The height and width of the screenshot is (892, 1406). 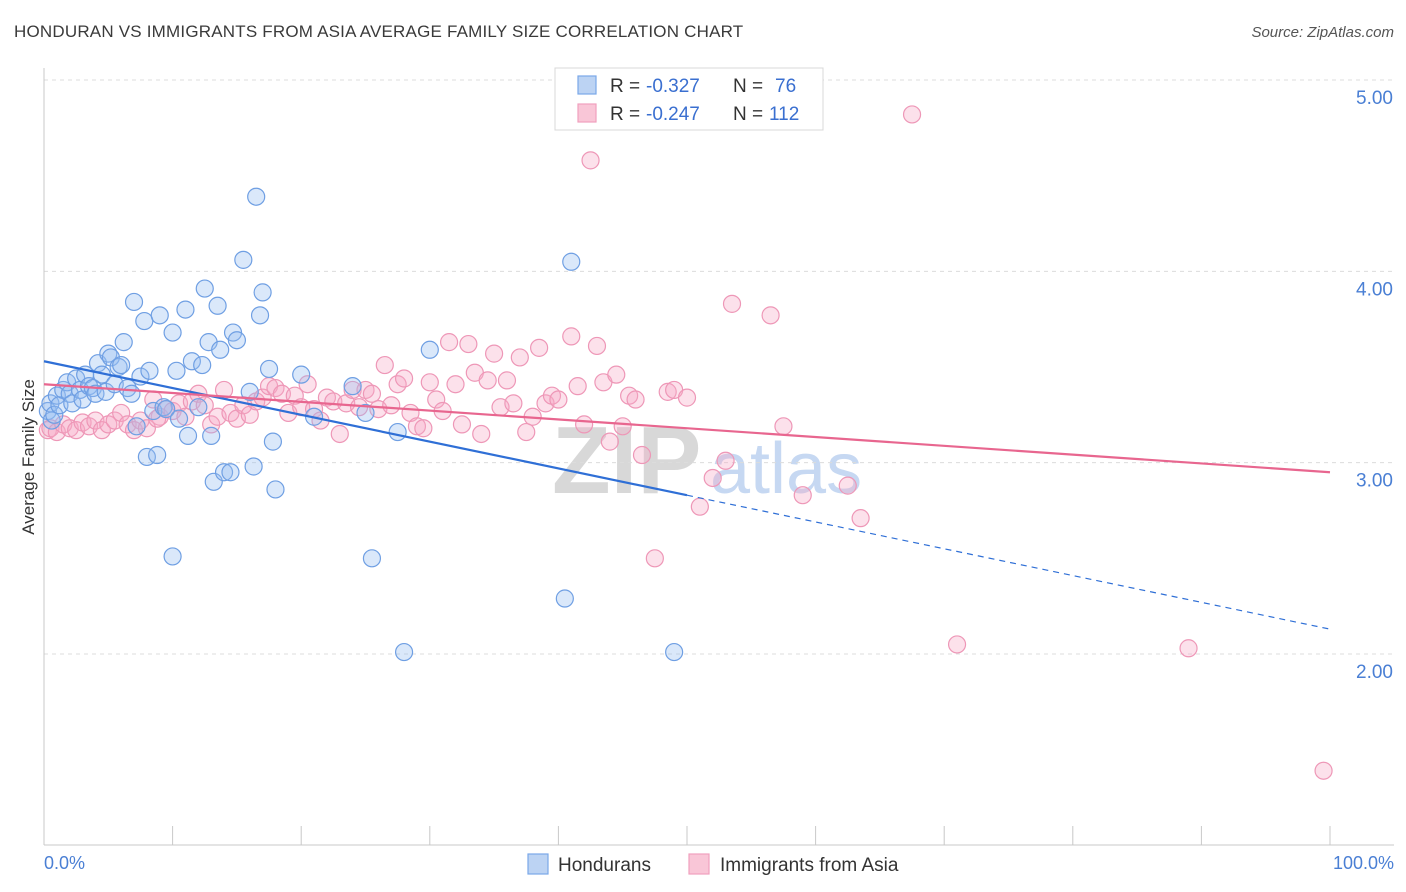 I want to click on x-tick-marks, so click(x=687, y=835).